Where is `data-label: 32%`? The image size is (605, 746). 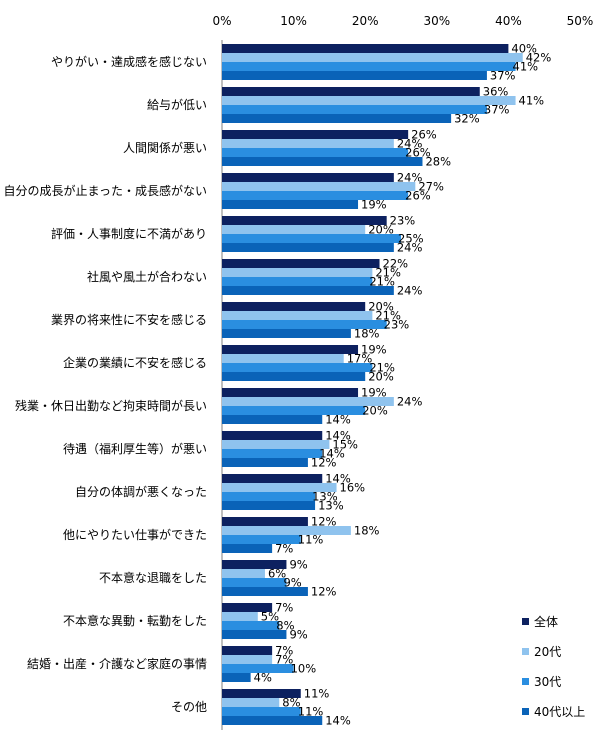
data-label: 32% is located at coordinates (467, 119).